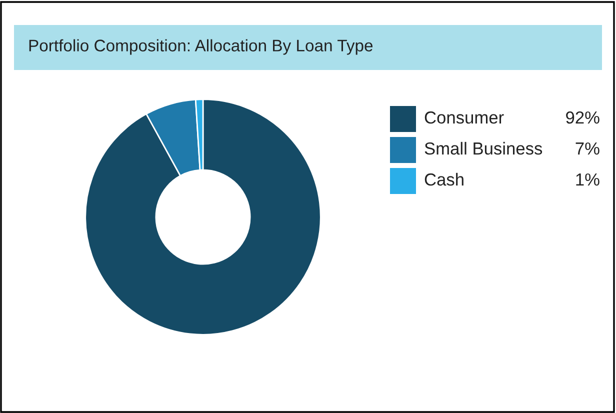 The width and height of the screenshot is (616, 413). I want to click on data-label: 92%, so click(583, 117).